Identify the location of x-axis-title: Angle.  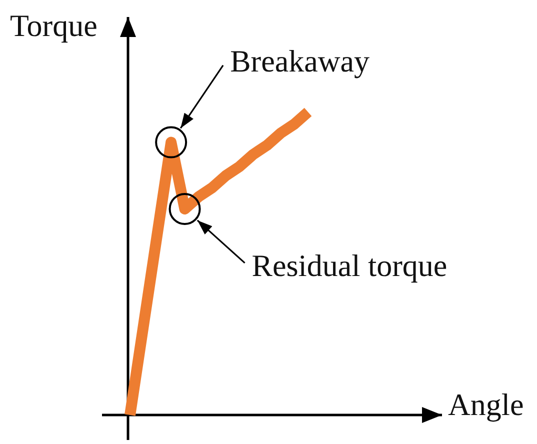
(486, 404).